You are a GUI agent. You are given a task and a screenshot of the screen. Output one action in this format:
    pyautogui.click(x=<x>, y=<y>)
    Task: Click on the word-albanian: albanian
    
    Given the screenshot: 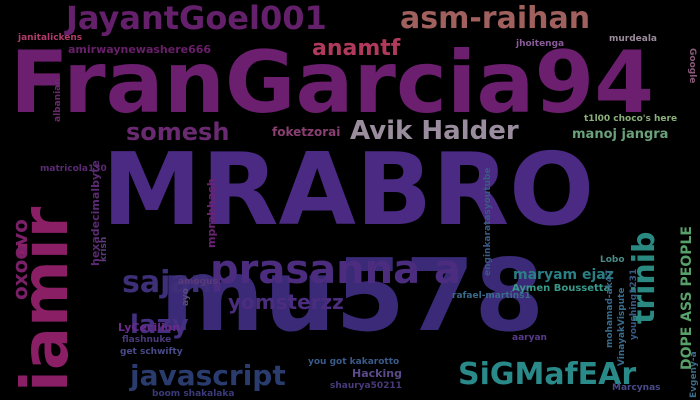 What is the action you would take?
    pyautogui.click(x=58, y=100)
    